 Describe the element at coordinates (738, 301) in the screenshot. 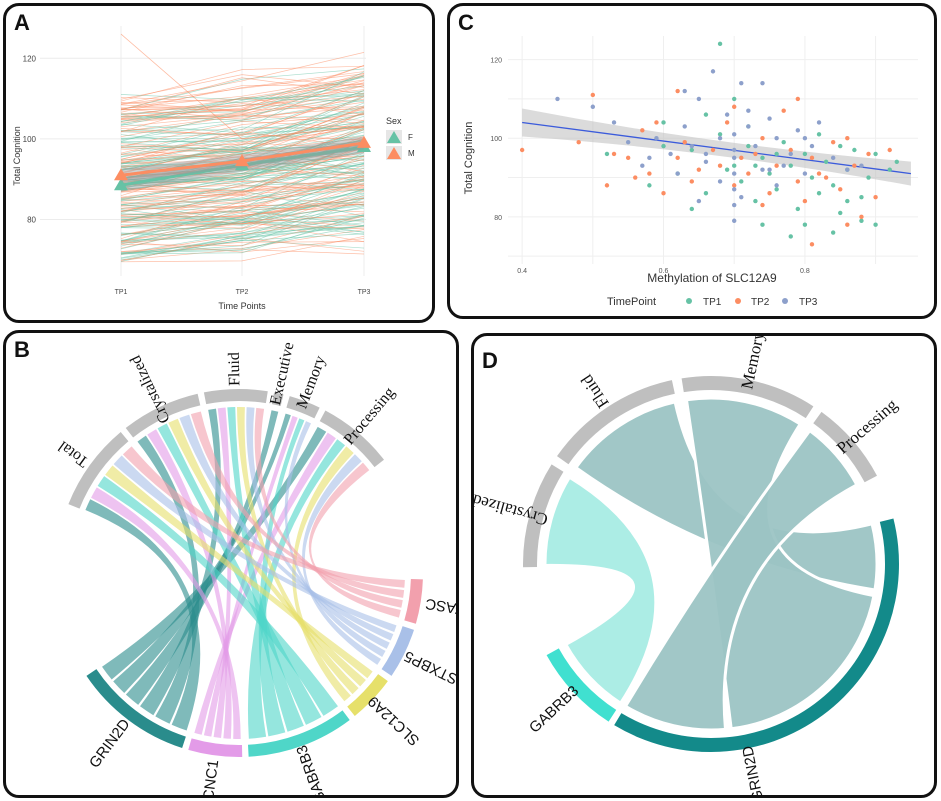

I see `c-legend-dot-tp2` at that location.